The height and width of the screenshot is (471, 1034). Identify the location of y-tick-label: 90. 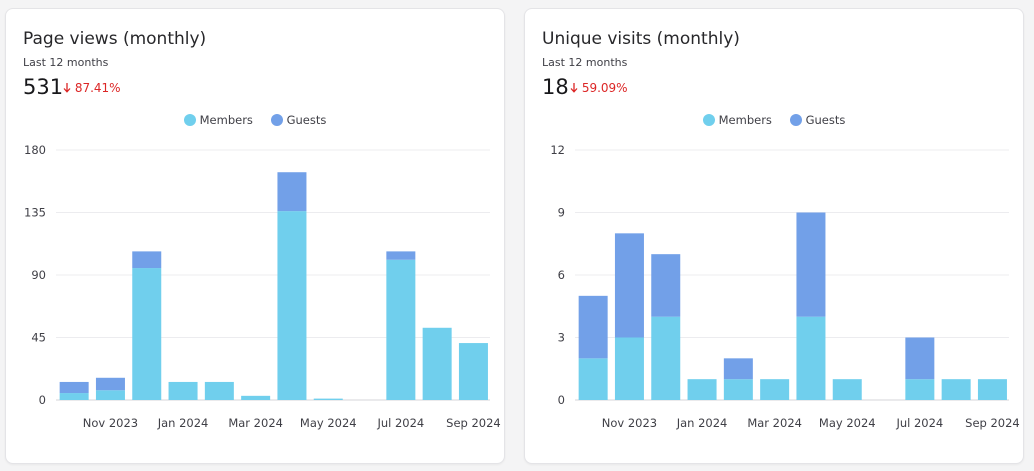
(38, 275).